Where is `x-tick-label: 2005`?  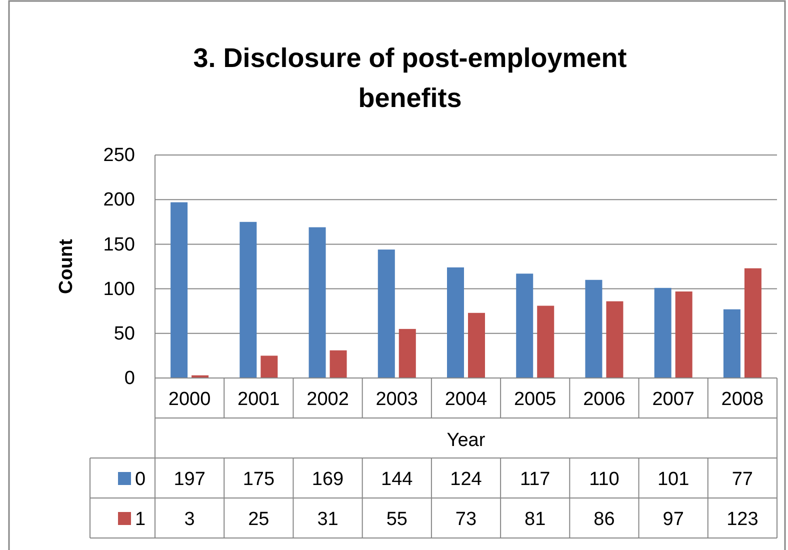
x-tick-label: 2005 is located at coordinates (535, 399).